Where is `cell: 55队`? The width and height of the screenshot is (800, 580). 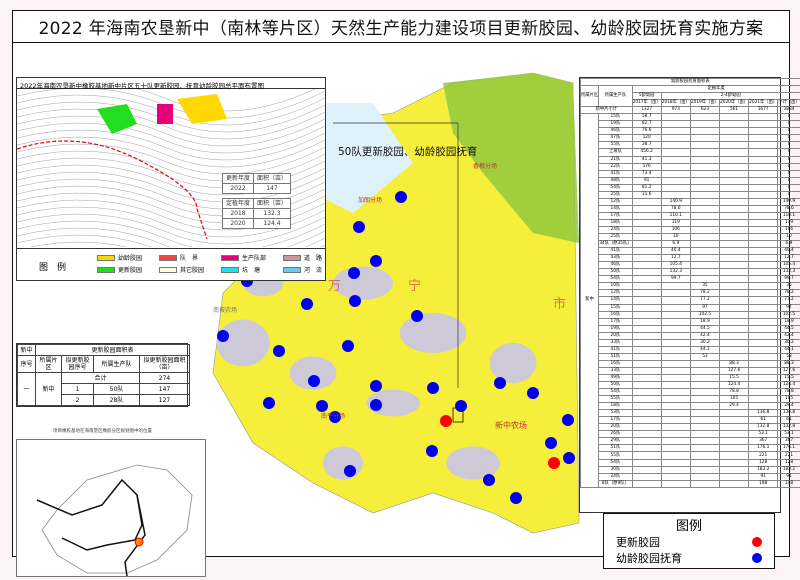 cell: 55队 is located at coordinates (615, 399).